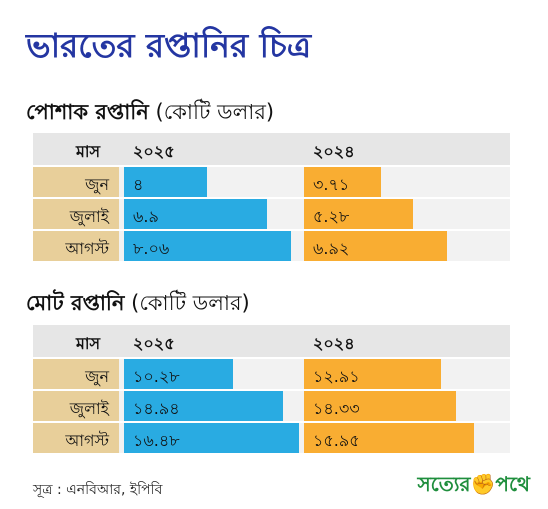  I want to click on chart-2-title-text: মোট রপ্তানি, so click(75, 303).